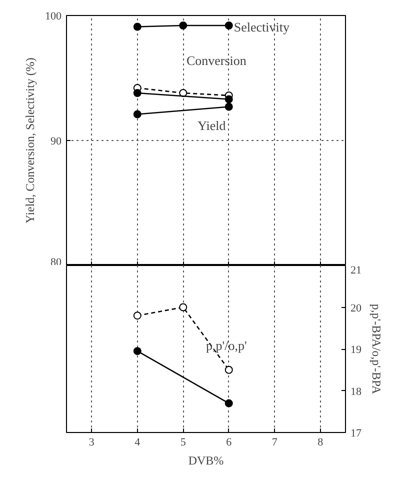 This screenshot has width=400, height=479. I want to click on x-tick-label: 5, so click(183, 442).